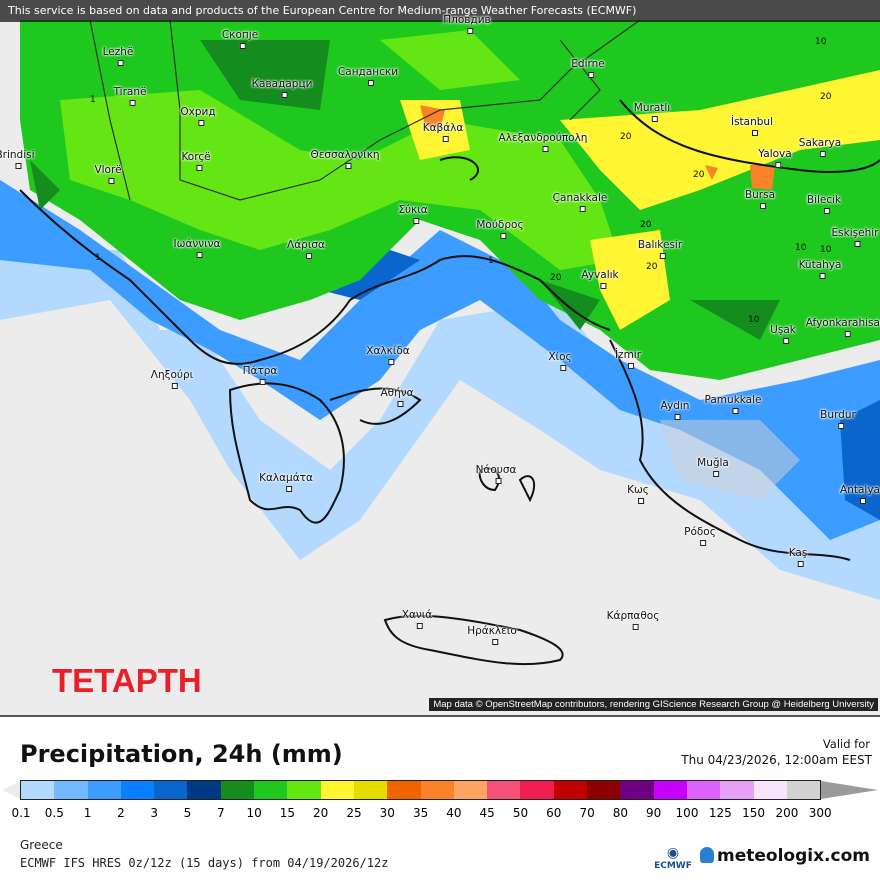  Describe the element at coordinates (487, 813) in the screenshot. I see `colorbar-tick-label: 45` at that location.